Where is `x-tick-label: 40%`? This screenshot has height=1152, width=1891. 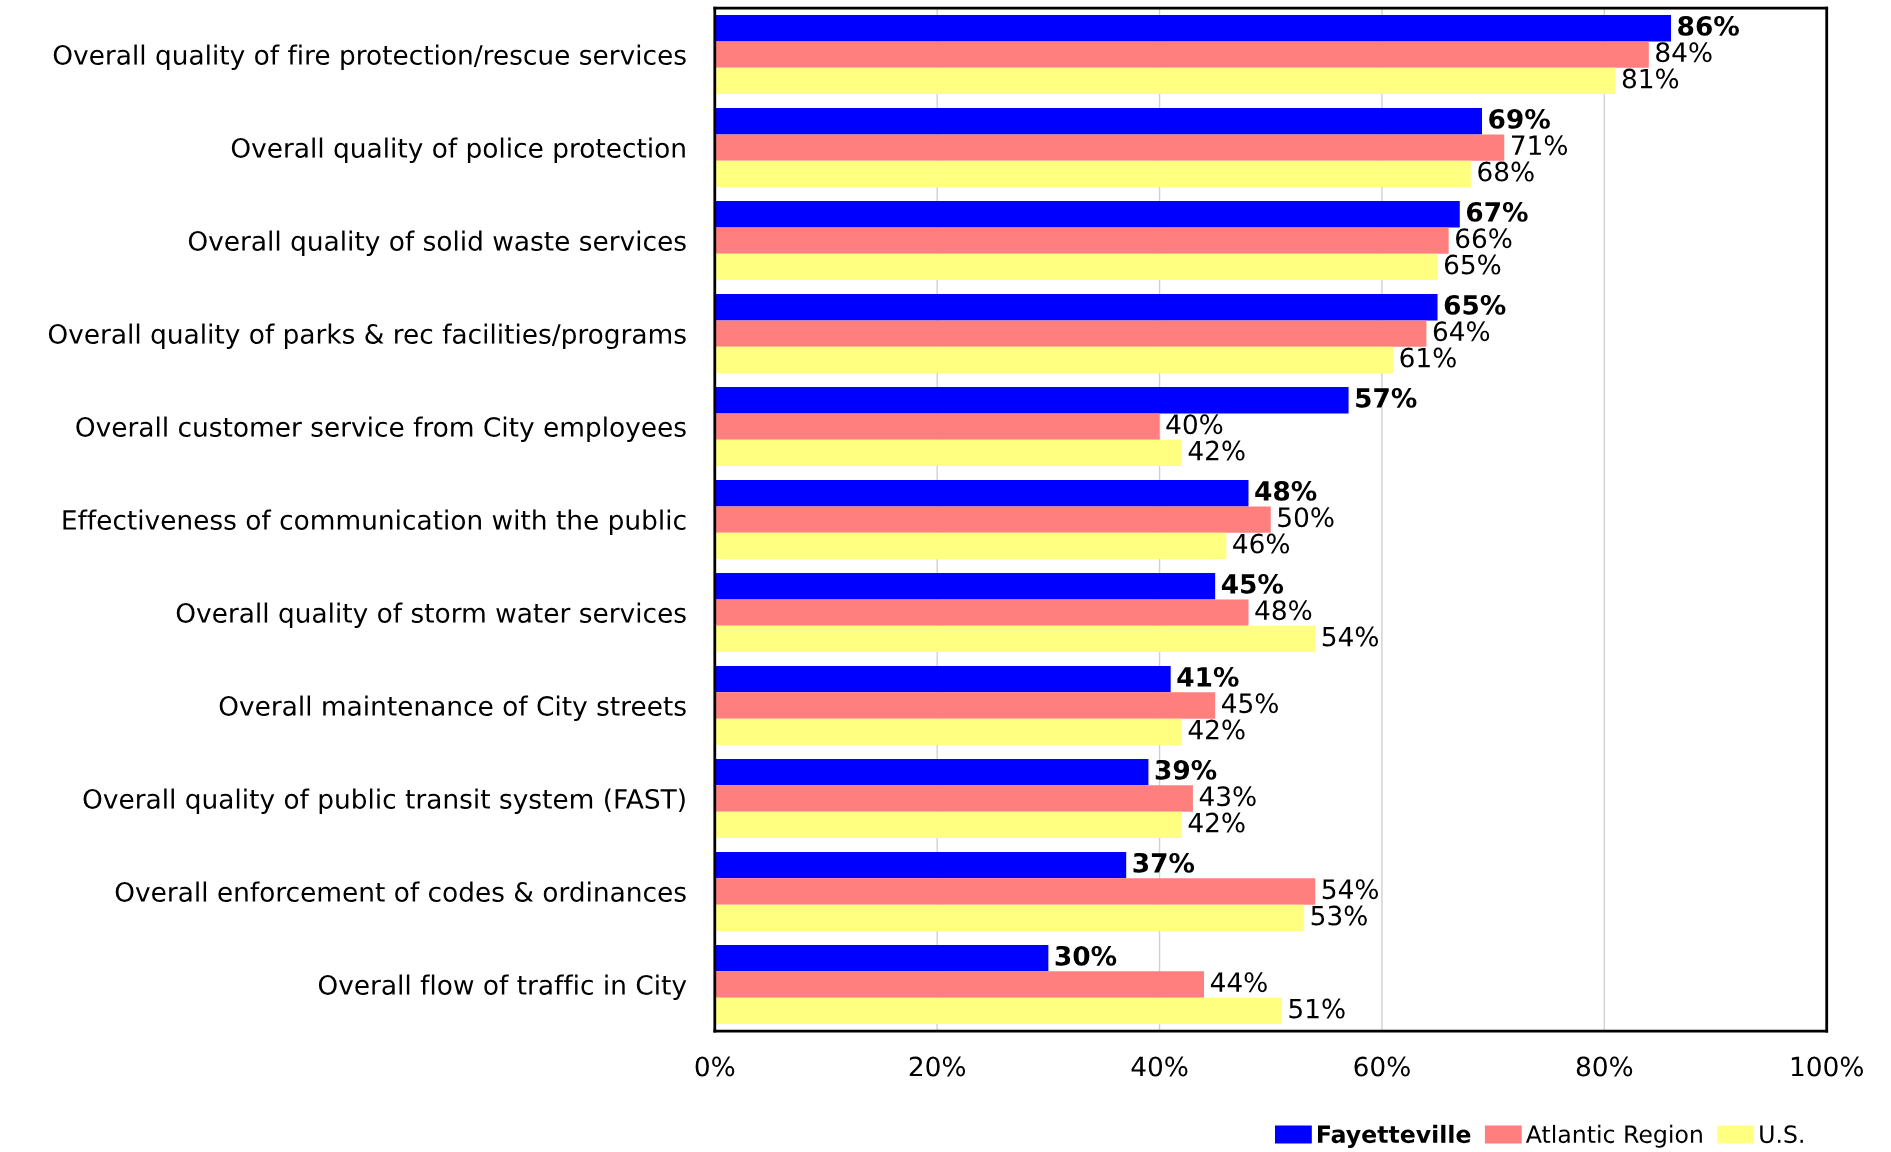
x-tick-label: 40% is located at coordinates (1159, 1066).